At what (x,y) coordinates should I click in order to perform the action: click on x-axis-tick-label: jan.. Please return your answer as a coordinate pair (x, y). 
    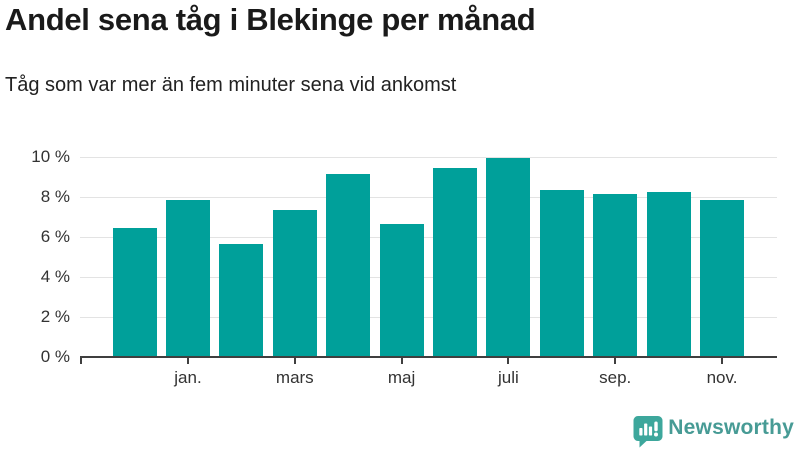
    Looking at the image, I should click on (188, 377).